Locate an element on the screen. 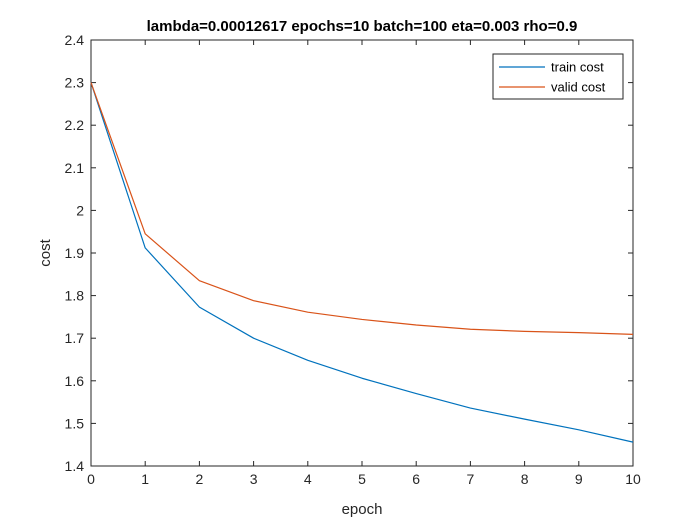  y-tick-label: 1.7 is located at coordinates (75, 338).